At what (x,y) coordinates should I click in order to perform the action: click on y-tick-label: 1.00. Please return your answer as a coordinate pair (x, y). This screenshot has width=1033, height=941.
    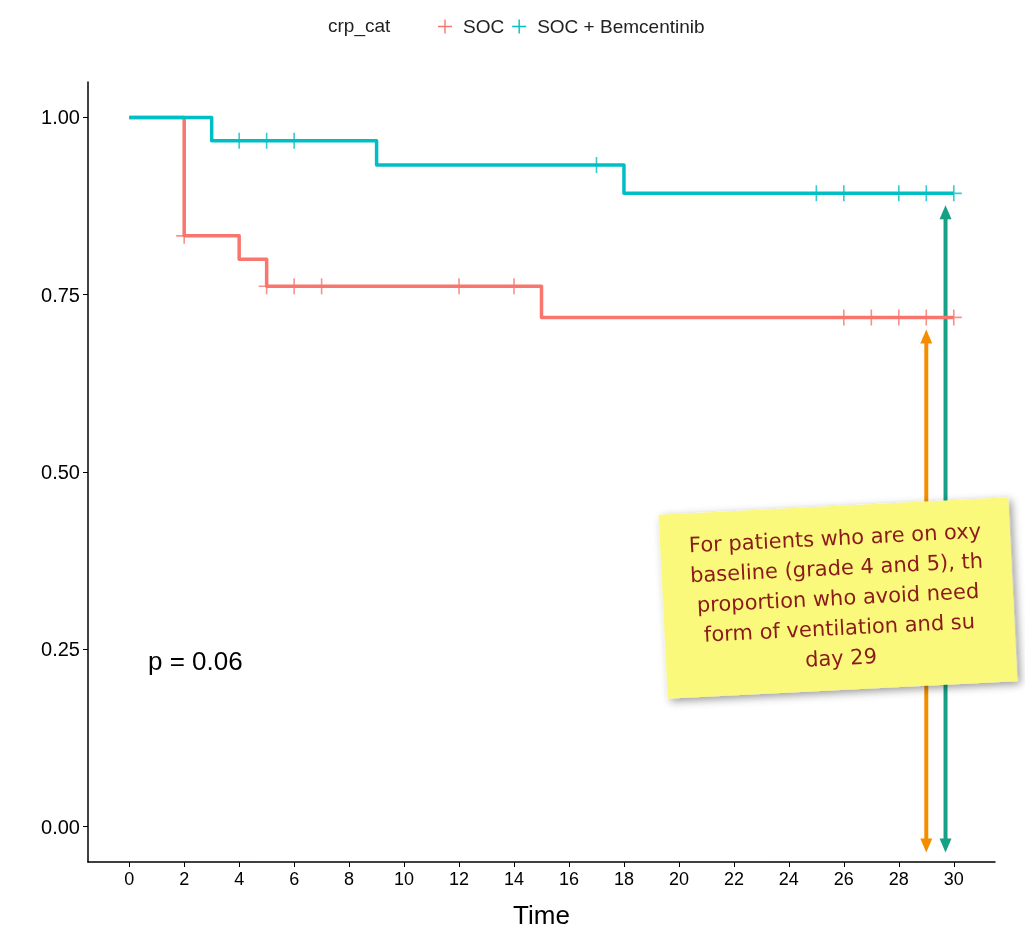
    Looking at the image, I should click on (60, 117).